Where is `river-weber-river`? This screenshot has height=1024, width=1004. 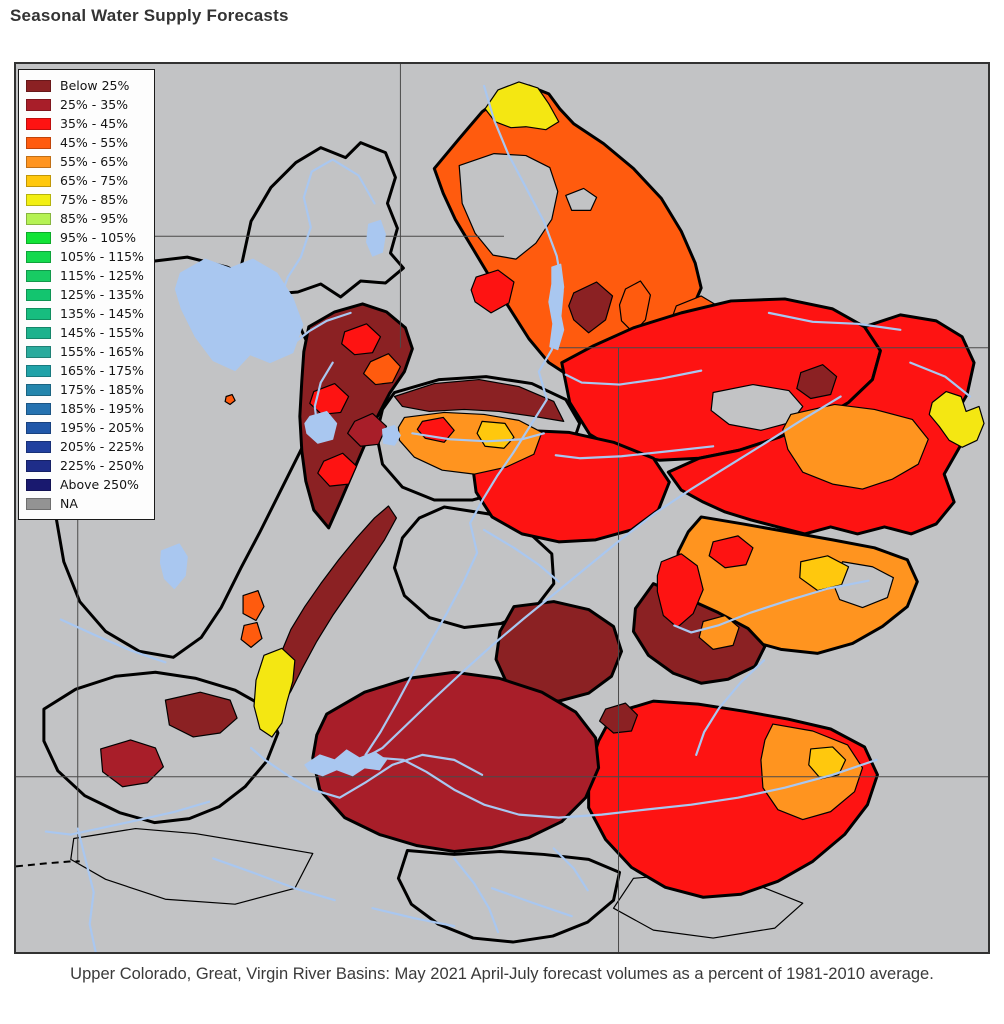 river-weber-river is located at coordinates (323, 326).